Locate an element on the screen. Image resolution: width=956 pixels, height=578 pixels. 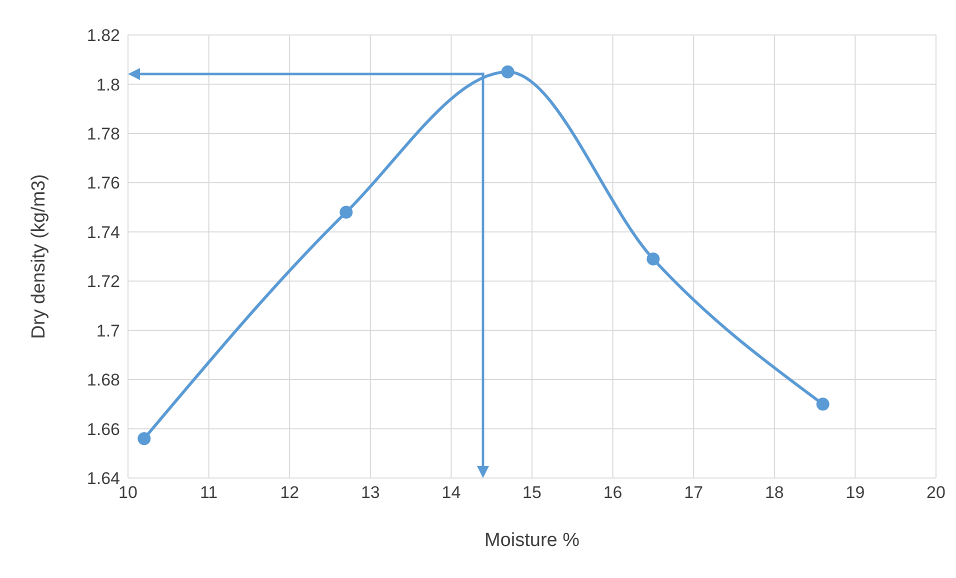
x-tick-label: 20 is located at coordinates (936, 492).